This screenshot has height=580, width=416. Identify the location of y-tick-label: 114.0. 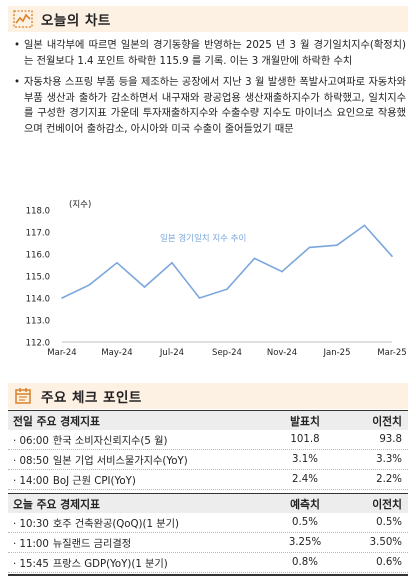
(38, 300).